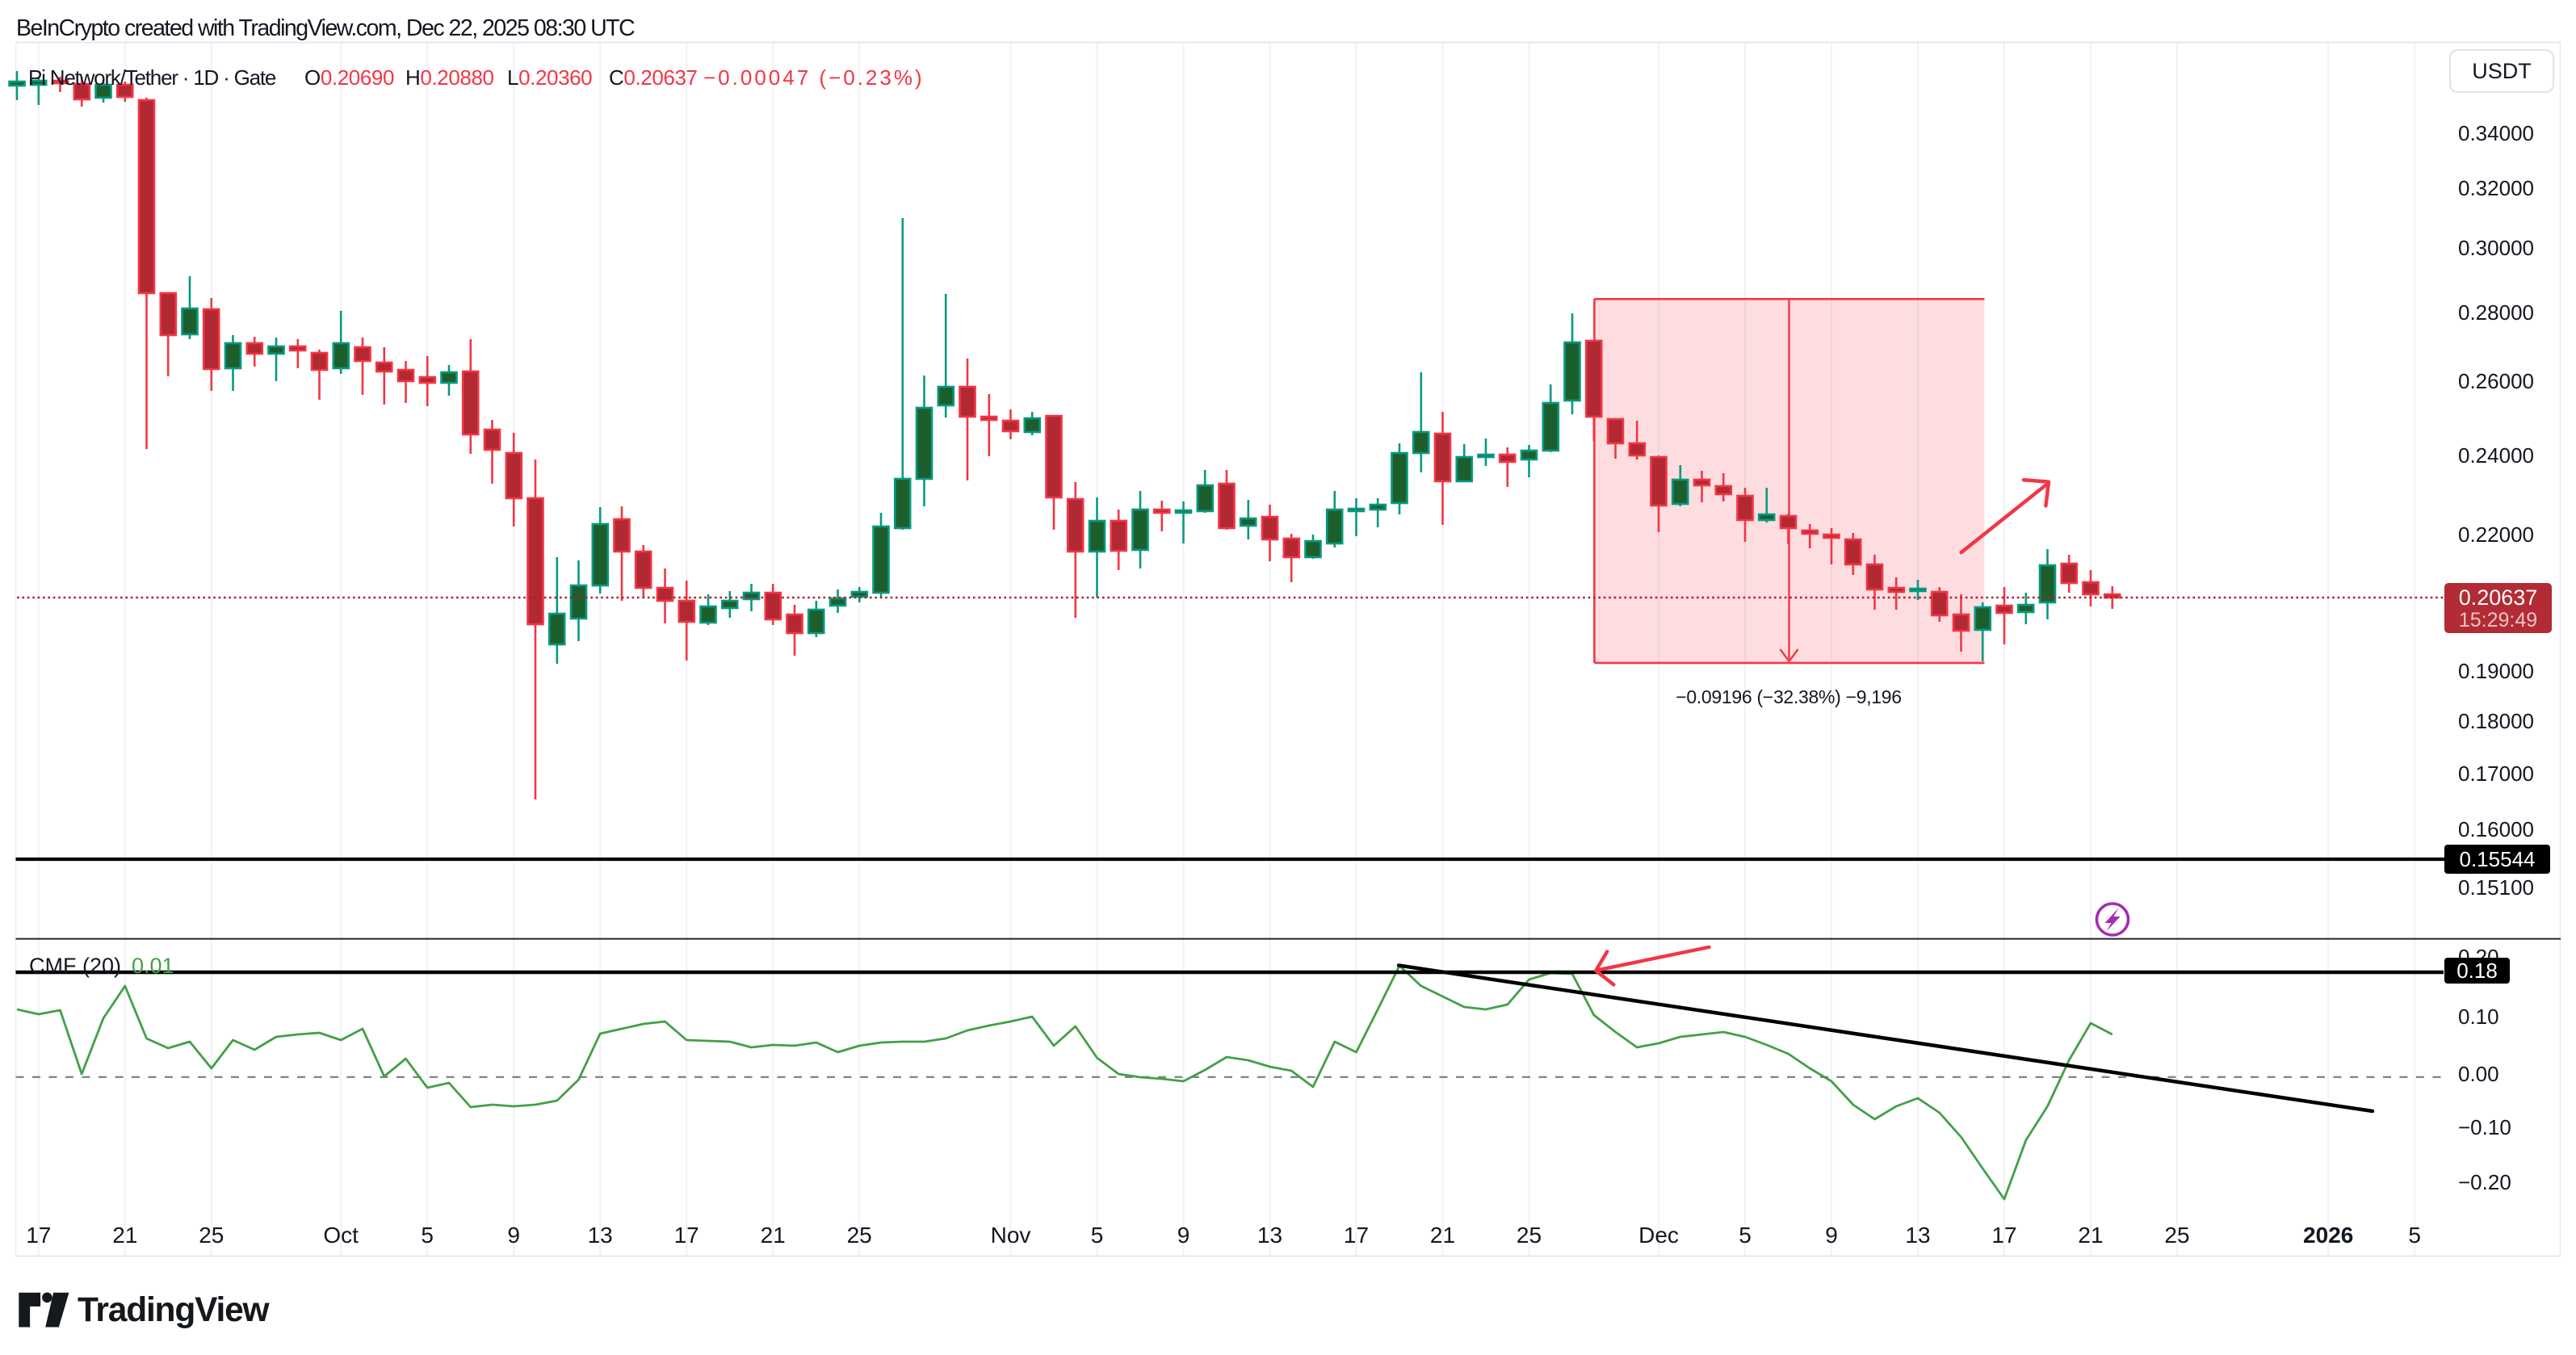 Image resolution: width=2576 pixels, height=1355 pixels. I want to click on svg-text: 0.34000, so click(2496, 133).